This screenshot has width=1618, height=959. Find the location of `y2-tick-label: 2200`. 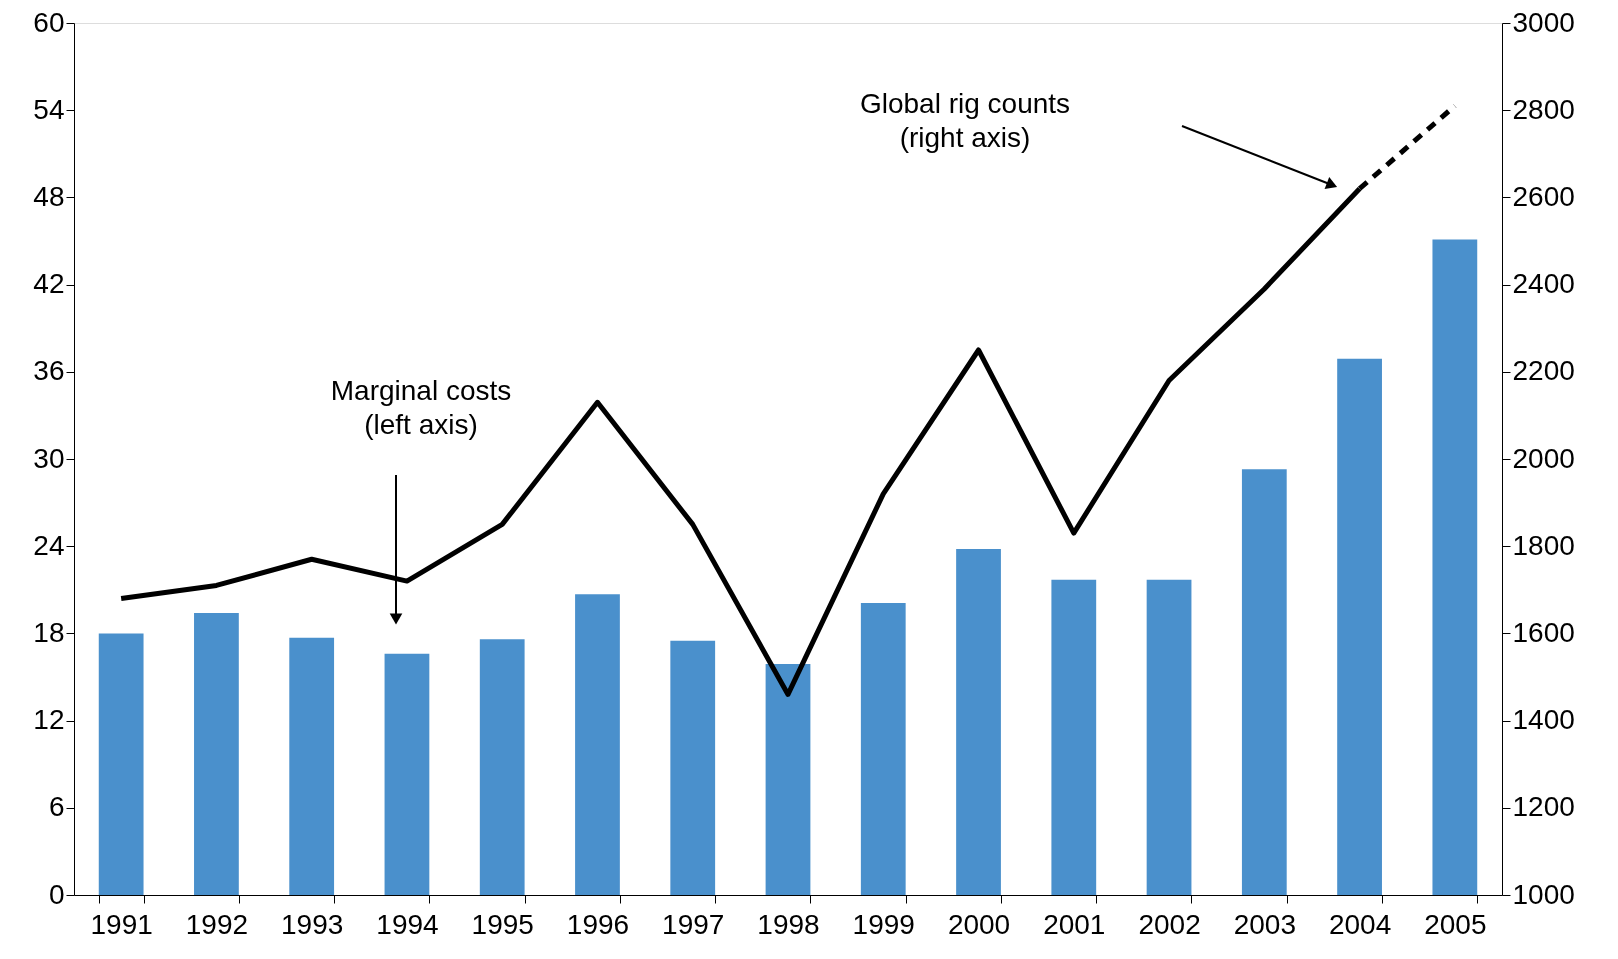

y2-tick-label: 2200 is located at coordinates (1543, 371).